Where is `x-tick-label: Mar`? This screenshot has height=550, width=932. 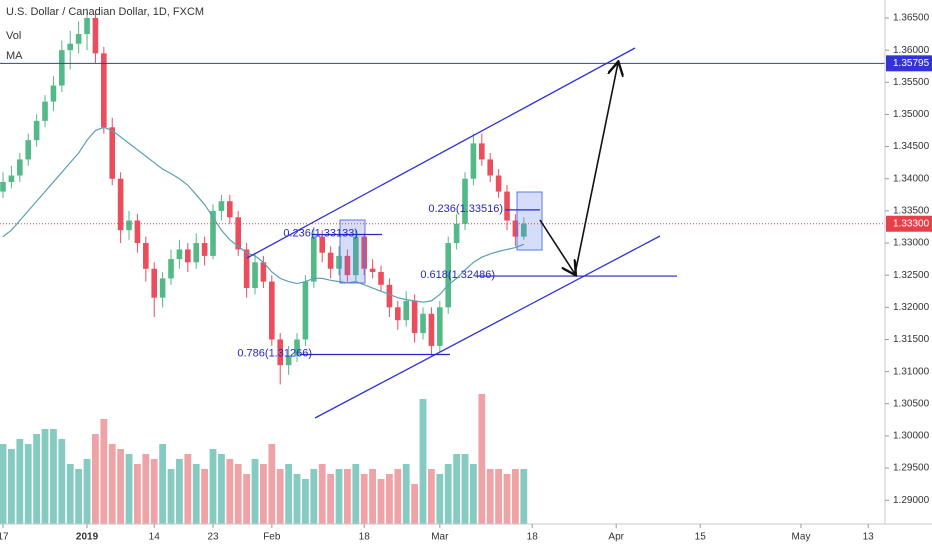 x-tick-label: Mar is located at coordinates (440, 537).